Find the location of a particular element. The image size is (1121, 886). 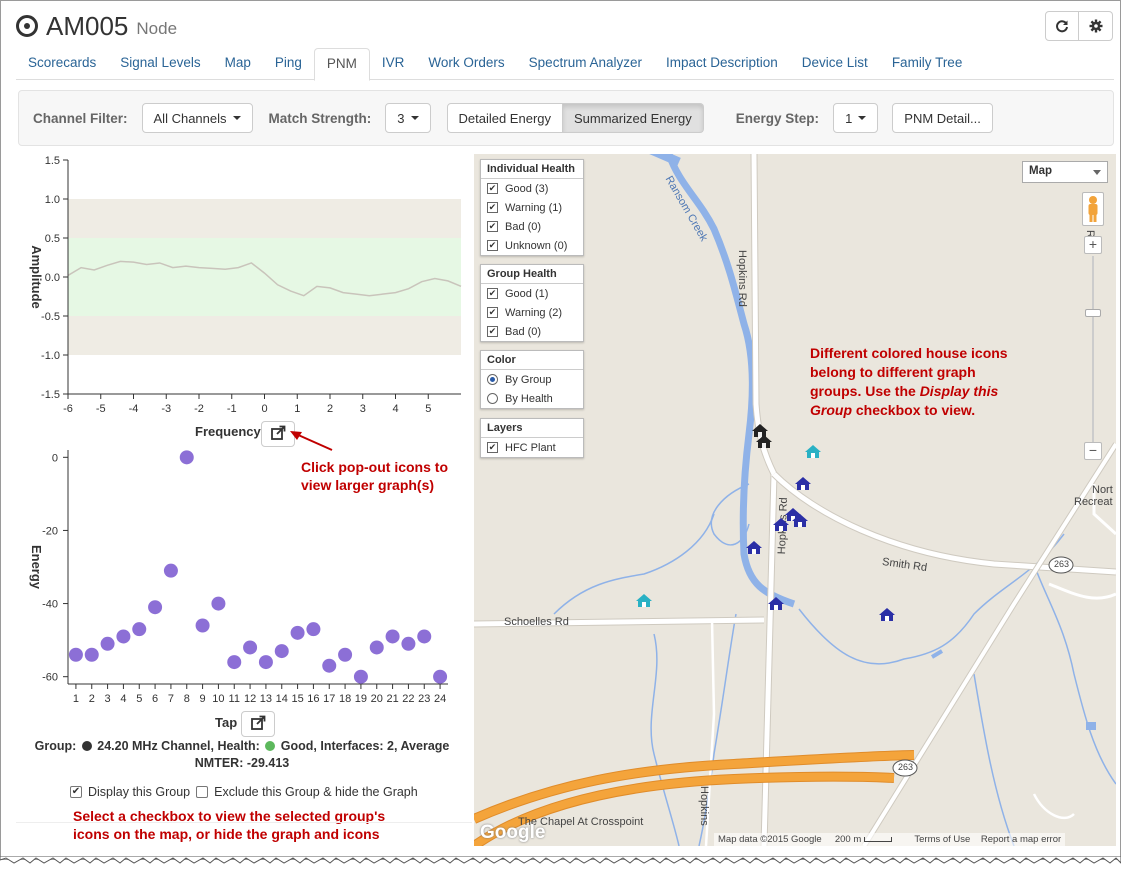

tap-popout-button is located at coordinates (258, 724).